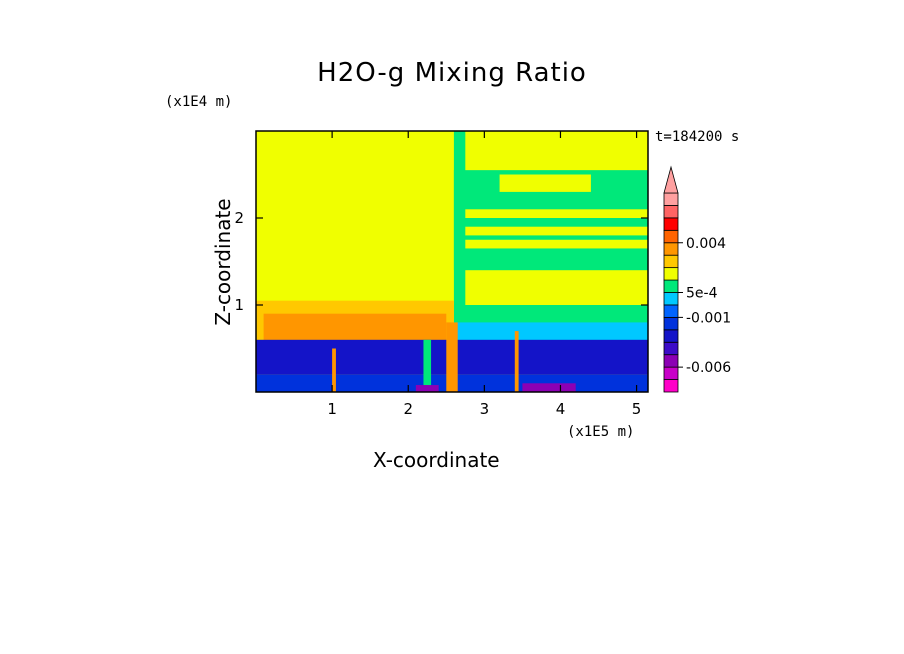  What do you see at coordinates (408, 409) in the screenshot?
I see `x-tick-label-1: 2` at bounding box center [408, 409].